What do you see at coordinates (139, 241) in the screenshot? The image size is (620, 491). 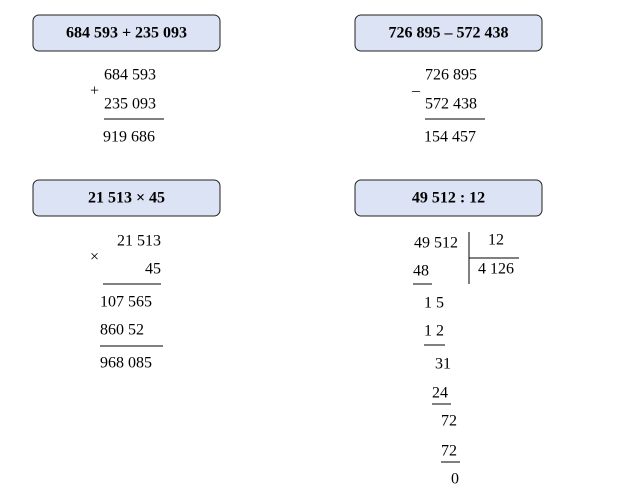 I see `operand: 21 513` at bounding box center [139, 241].